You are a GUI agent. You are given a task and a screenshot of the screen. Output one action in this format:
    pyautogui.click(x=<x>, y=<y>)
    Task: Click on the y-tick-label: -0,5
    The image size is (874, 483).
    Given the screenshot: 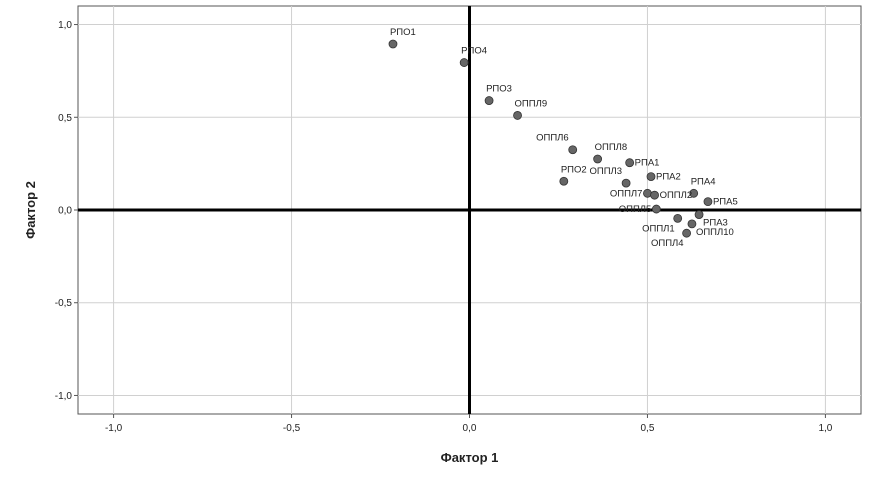 What is the action you would take?
    pyautogui.click(x=64, y=303)
    